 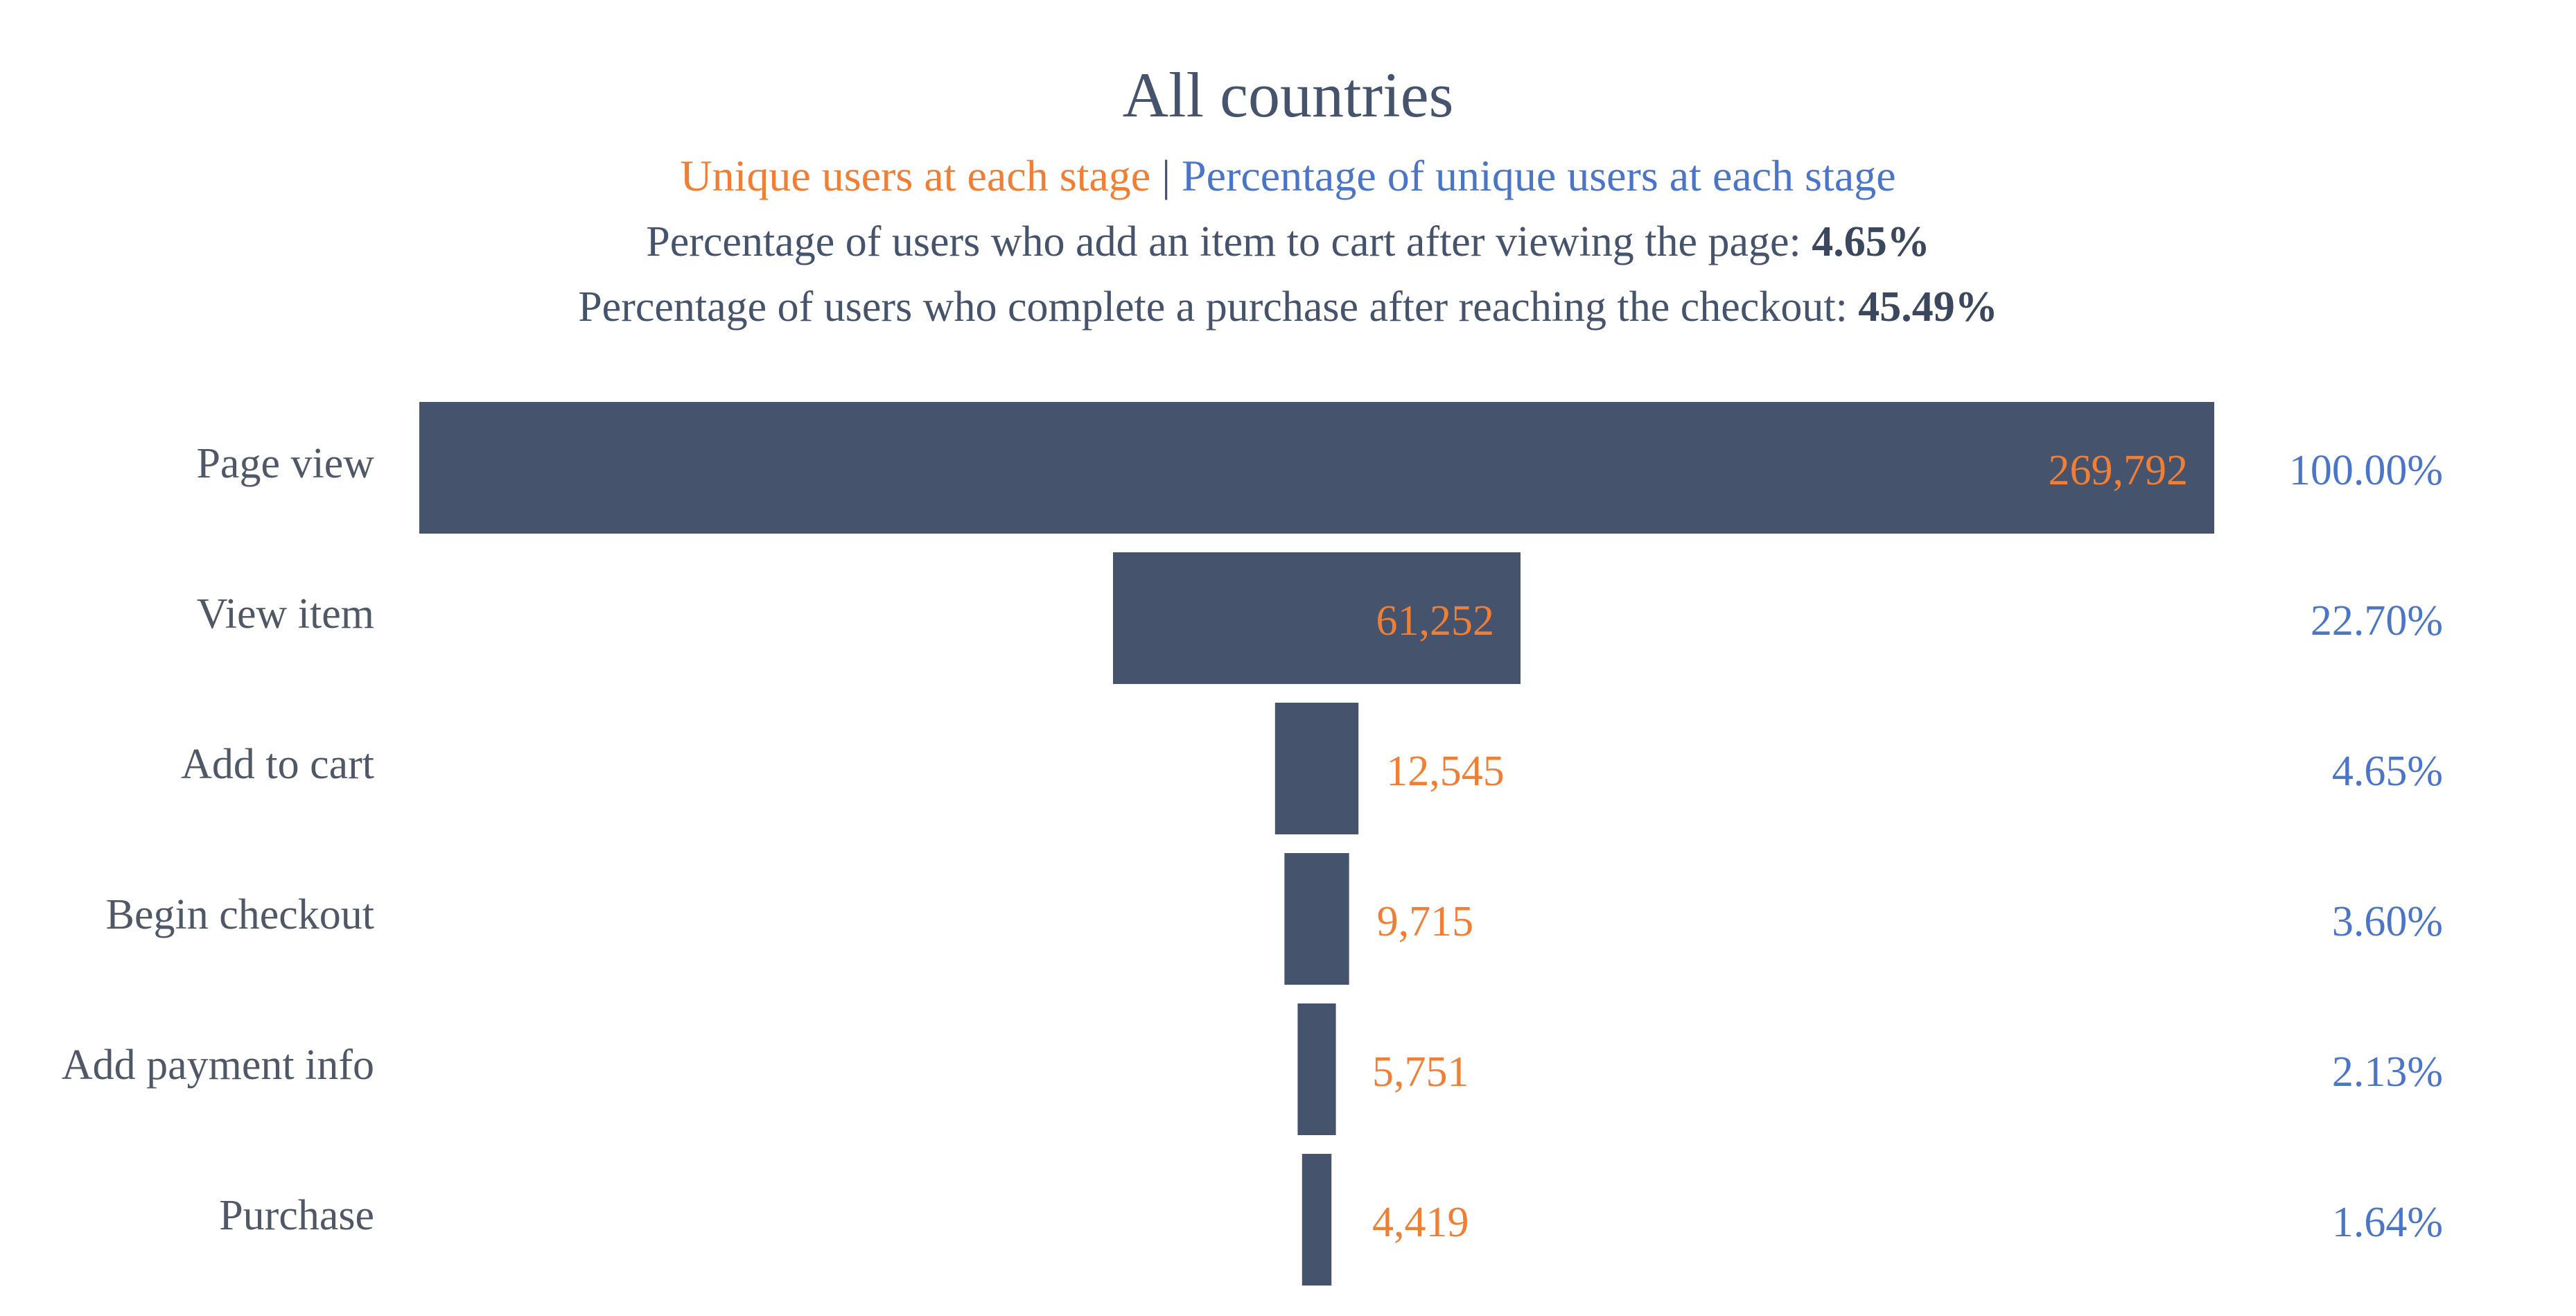 What do you see at coordinates (2387, 1222) in the screenshot?
I see `percent-label-purchase: 1.64%` at bounding box center [2387, 1222].